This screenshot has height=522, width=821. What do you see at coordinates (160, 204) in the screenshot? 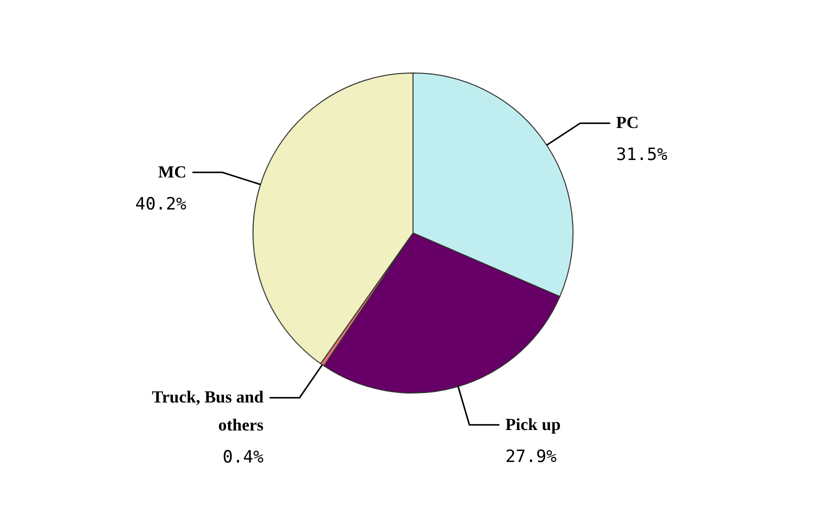
I see `data-label: 40.2%` at bounding box center [160, 204].